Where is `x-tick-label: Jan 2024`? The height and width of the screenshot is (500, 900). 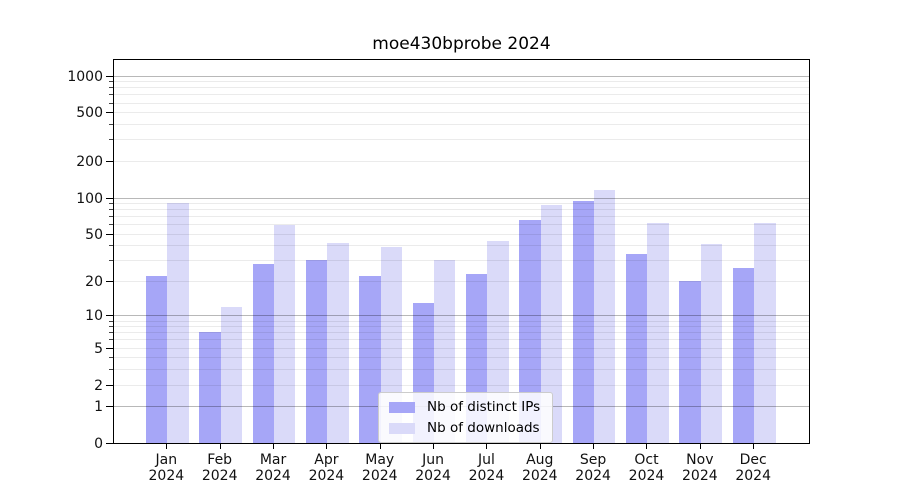
x-tick-label: Jan 2024 is located at coordinates (166, 468).